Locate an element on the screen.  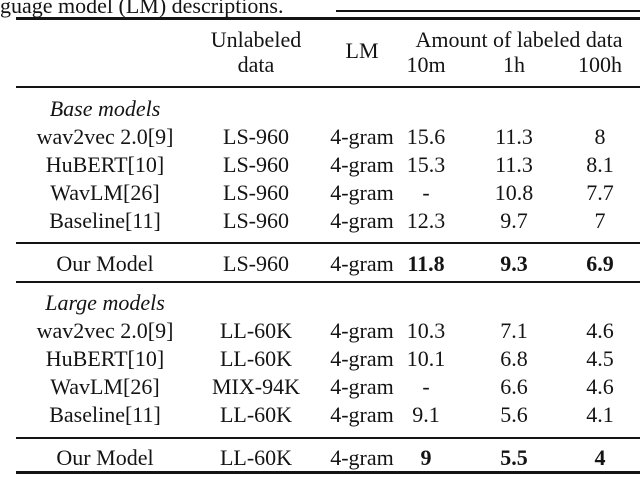
wer-1h-cell: 6.6 is located at coordinates (514, 386).